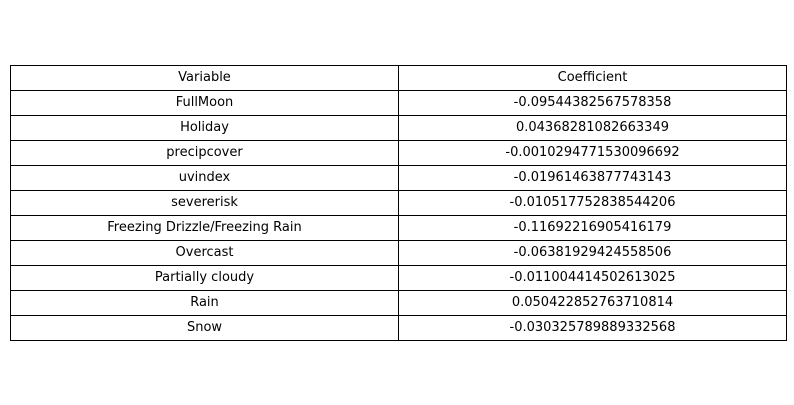 This screenshot has height=405, width=794. What do you see at coordinates (204, 228) in the screenshot?
I see `variable-cell: Freezing Drizzle/Freezing Rain` at bounding box center [204, 228].